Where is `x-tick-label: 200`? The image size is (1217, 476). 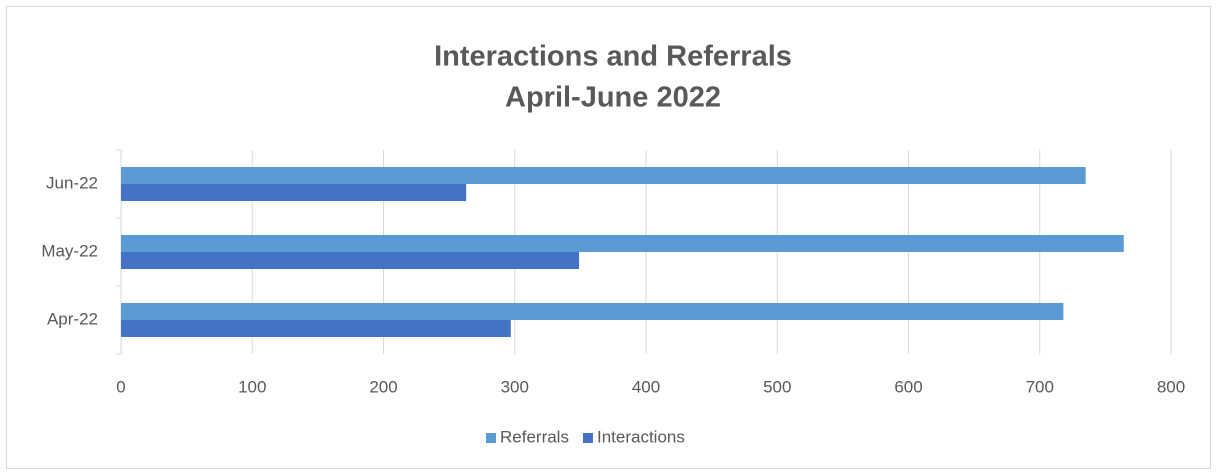 x-tick-label: 200 is located at coordinates (383, 386).